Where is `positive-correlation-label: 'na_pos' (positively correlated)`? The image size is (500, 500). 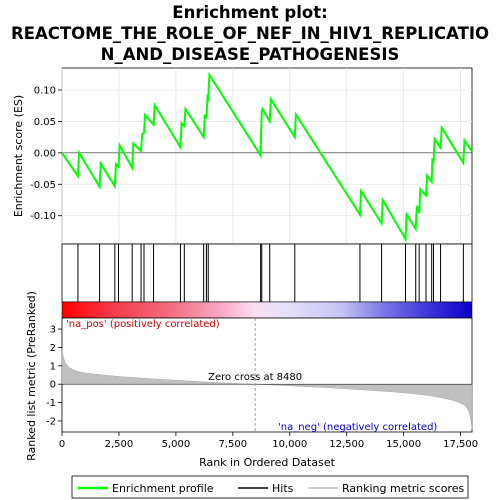 positive-correlation-label: 'na_pos' (positively correlated) is located at coordinates (143, 324).